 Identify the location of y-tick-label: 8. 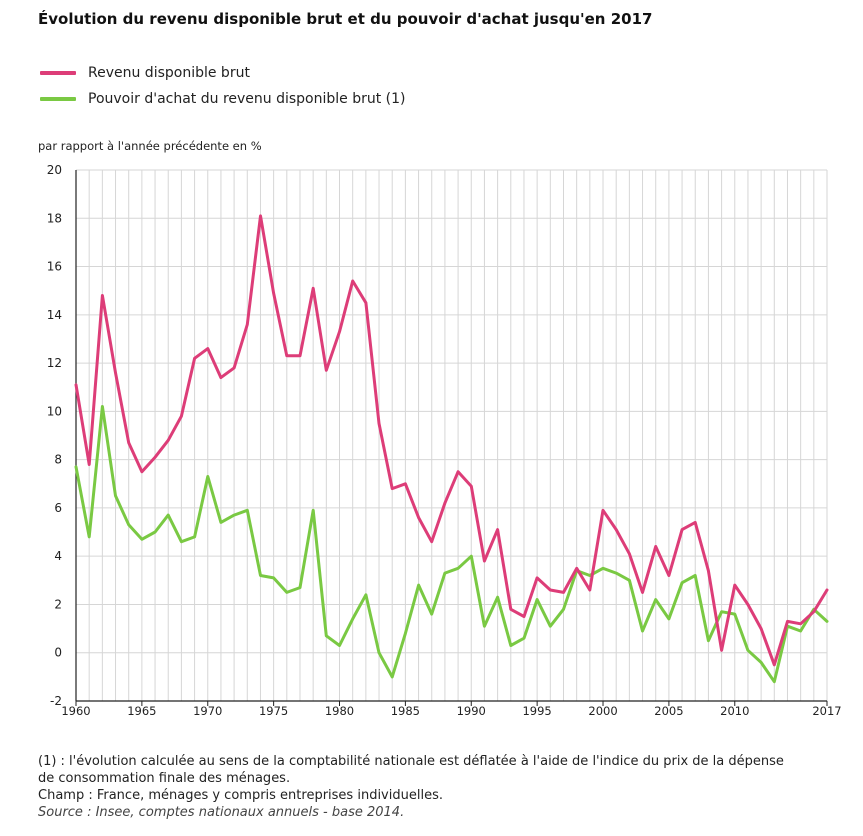
(58, 460).